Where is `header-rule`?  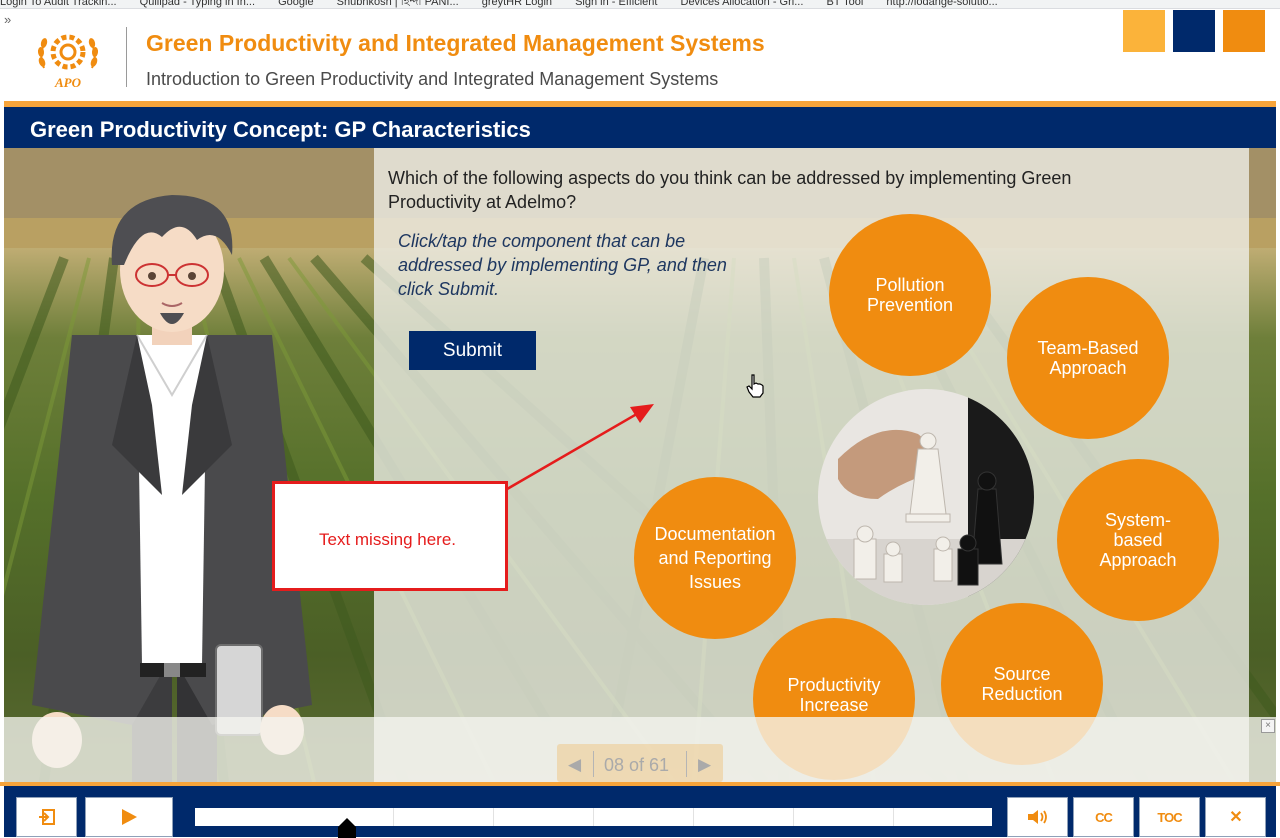
header-rule is located at coordinates (640, 104).